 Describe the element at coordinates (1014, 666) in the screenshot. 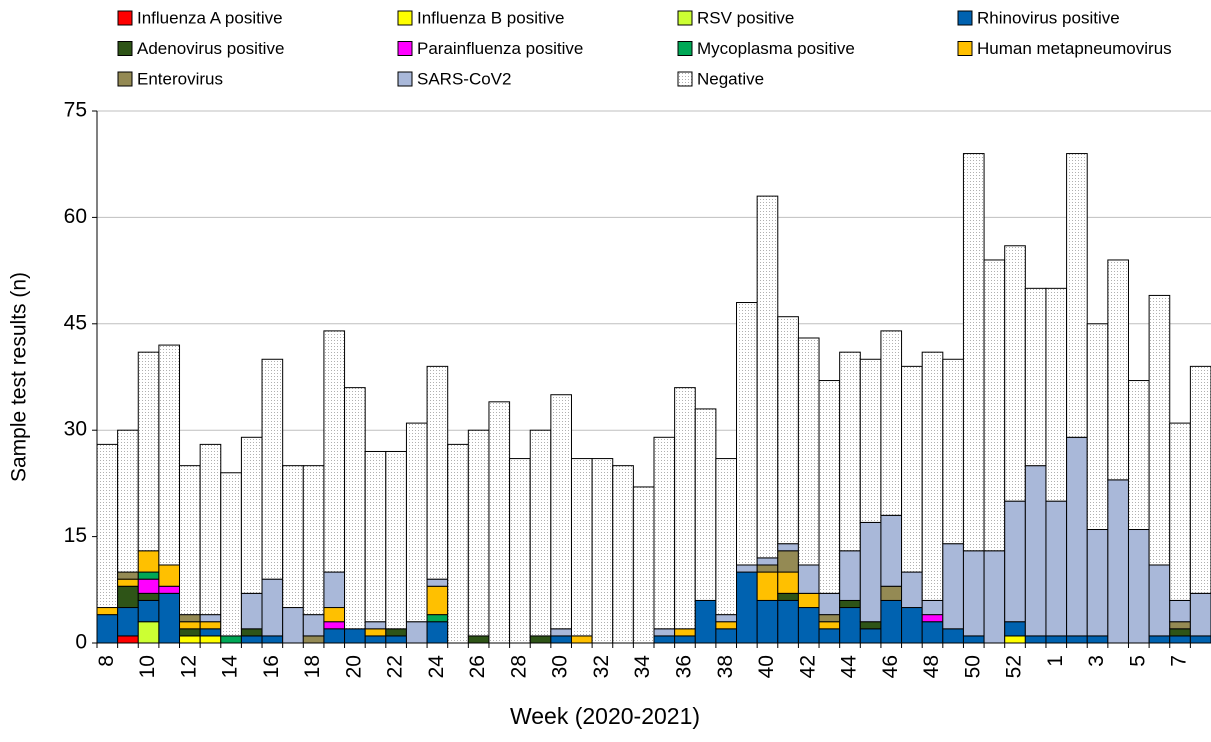

I see `x-tick-label: 52` at that location.